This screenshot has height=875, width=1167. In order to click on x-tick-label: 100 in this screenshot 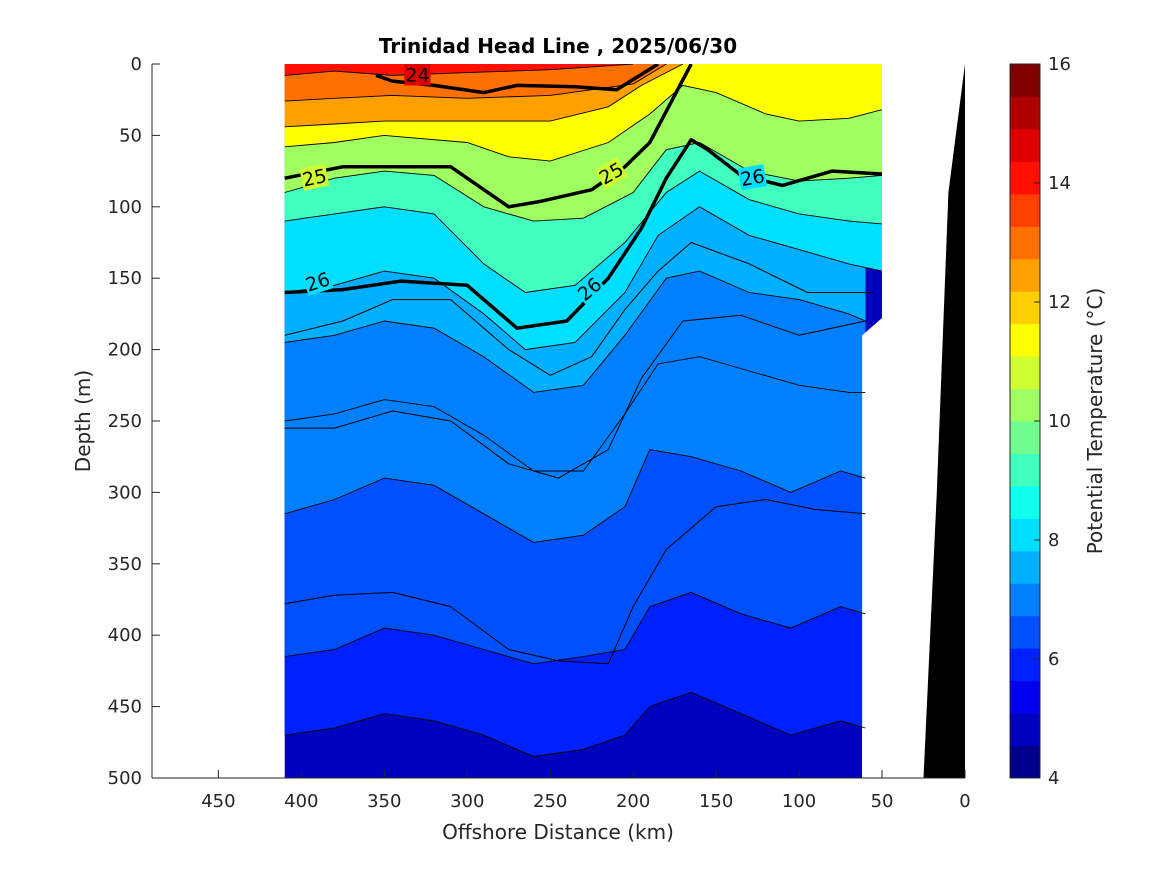, I will do `click(799, 801)`.